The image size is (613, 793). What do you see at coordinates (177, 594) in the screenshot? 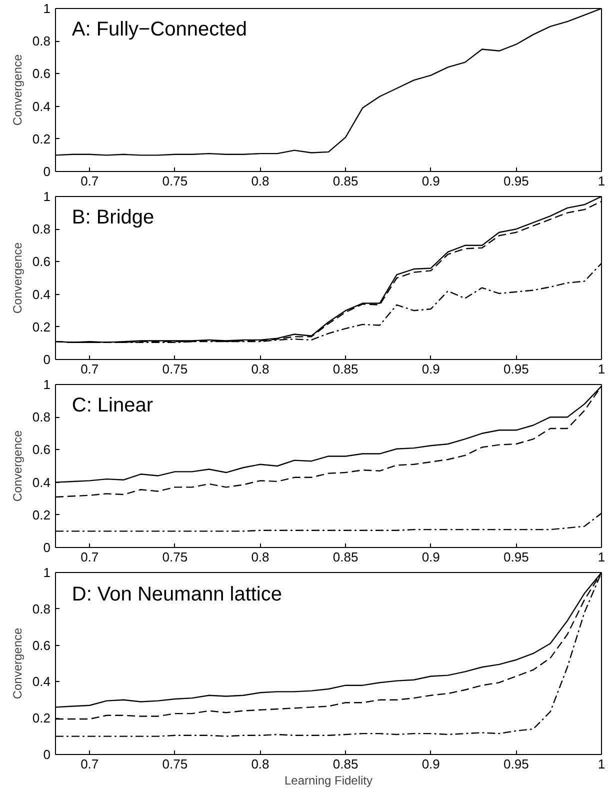
I see `text: D: Von Neumann lattice` at bounding box center [177, 594].